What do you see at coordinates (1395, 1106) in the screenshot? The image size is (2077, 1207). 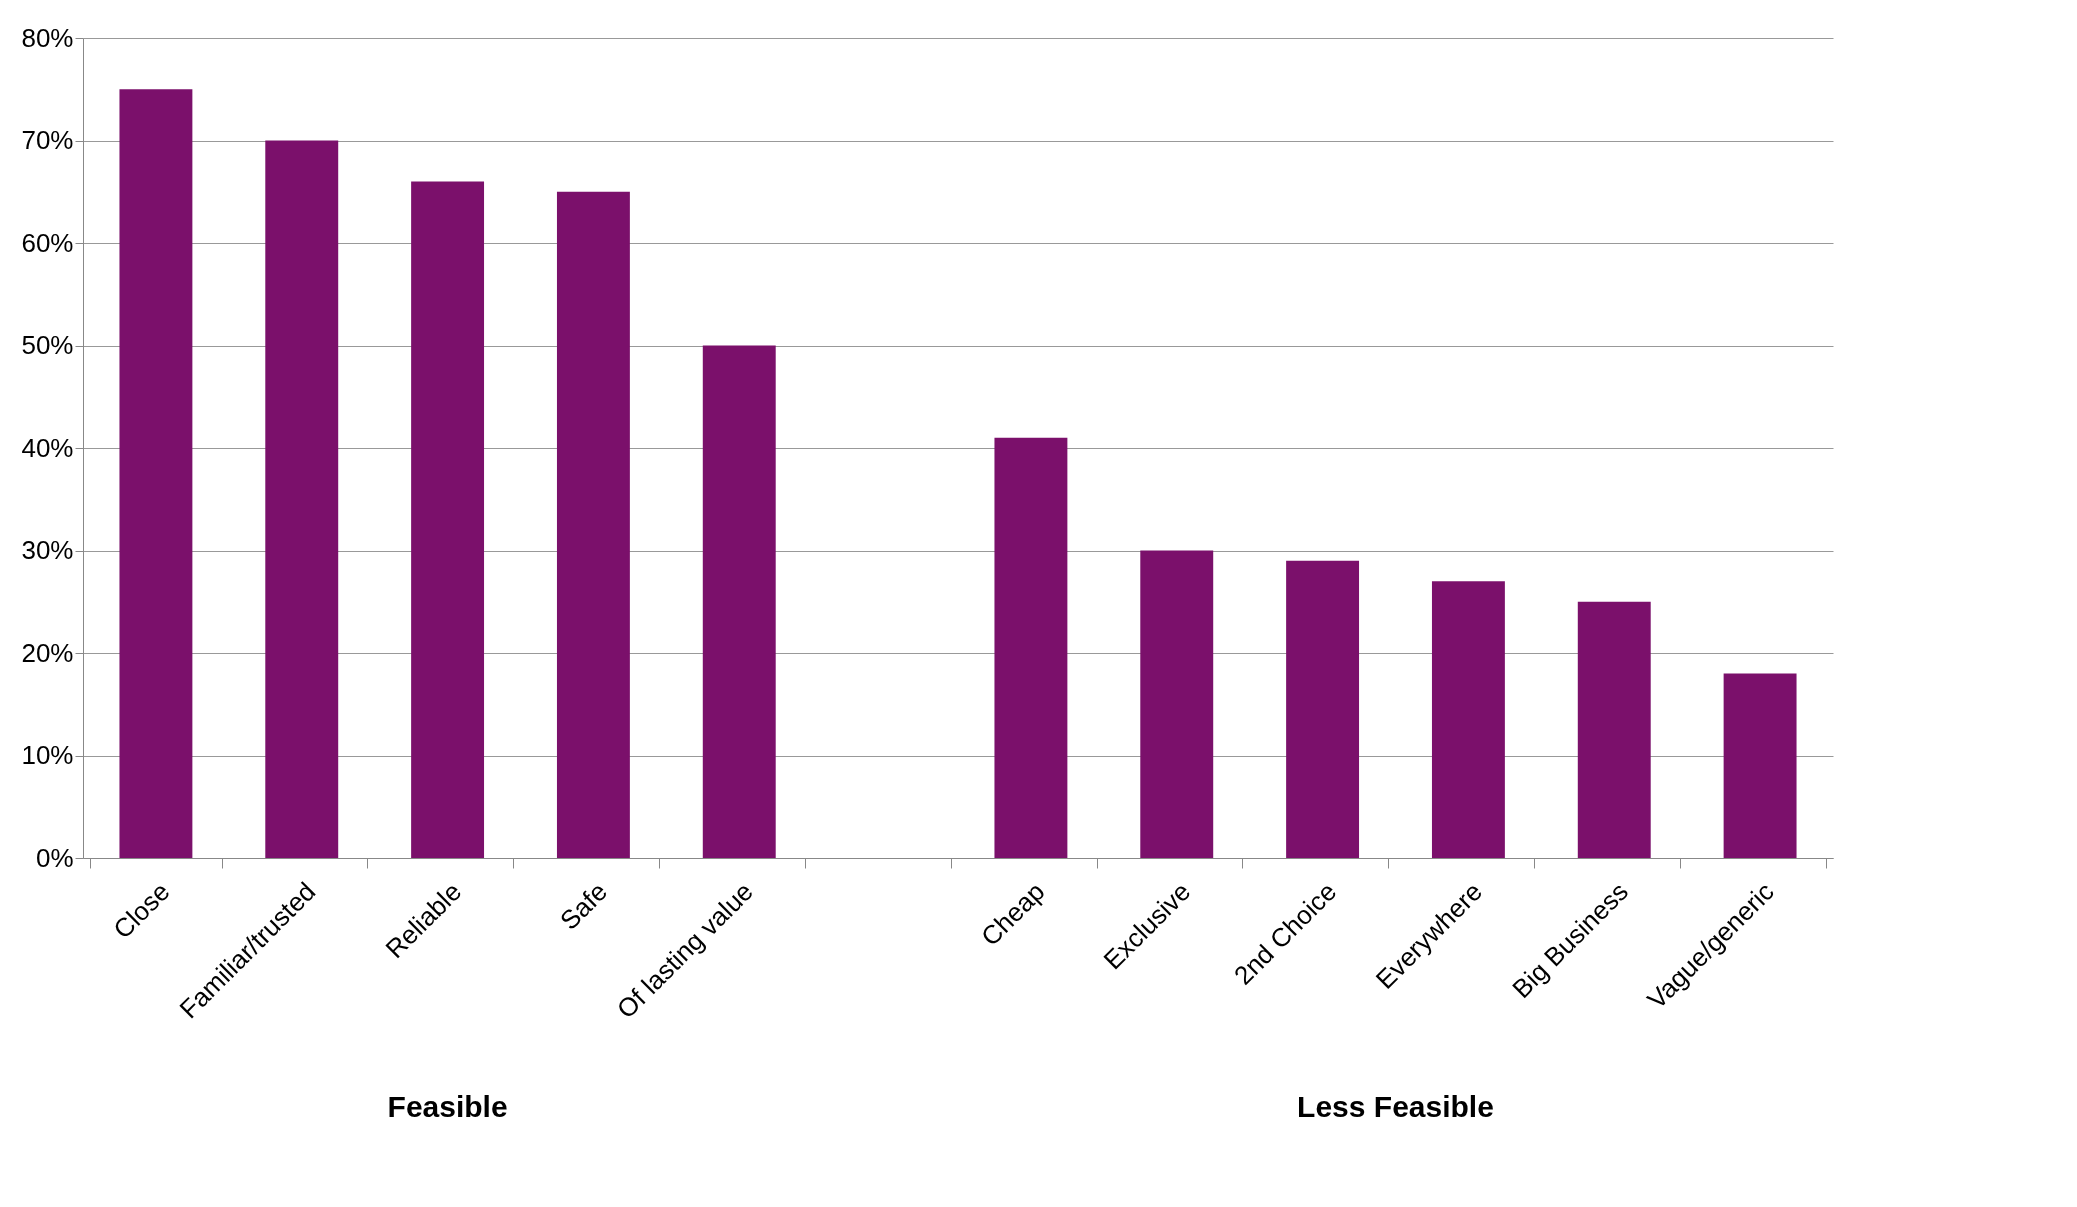 I see `text: Less Feasible` at bounding box center [1395, 1106].